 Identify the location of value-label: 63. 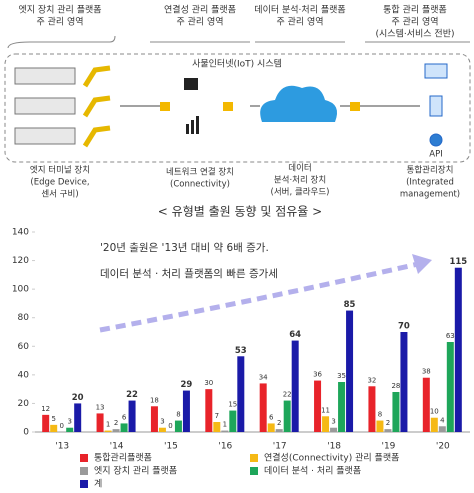
(450, 336).